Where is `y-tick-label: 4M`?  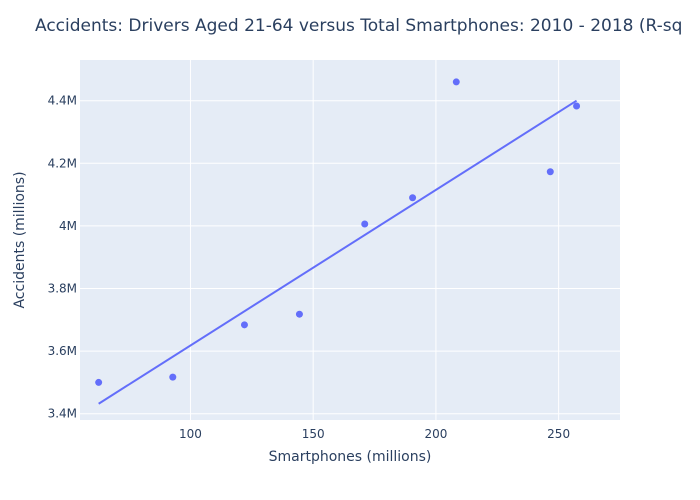 y-tick-label: 4M is located at coordinates (68, 226).